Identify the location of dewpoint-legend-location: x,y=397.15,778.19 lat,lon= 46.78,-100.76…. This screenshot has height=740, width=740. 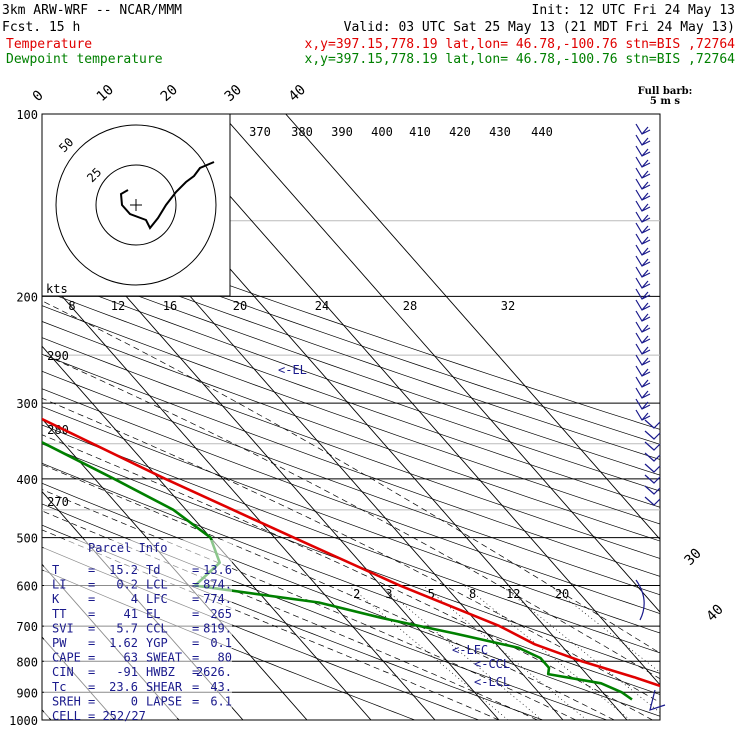
(520, 59).